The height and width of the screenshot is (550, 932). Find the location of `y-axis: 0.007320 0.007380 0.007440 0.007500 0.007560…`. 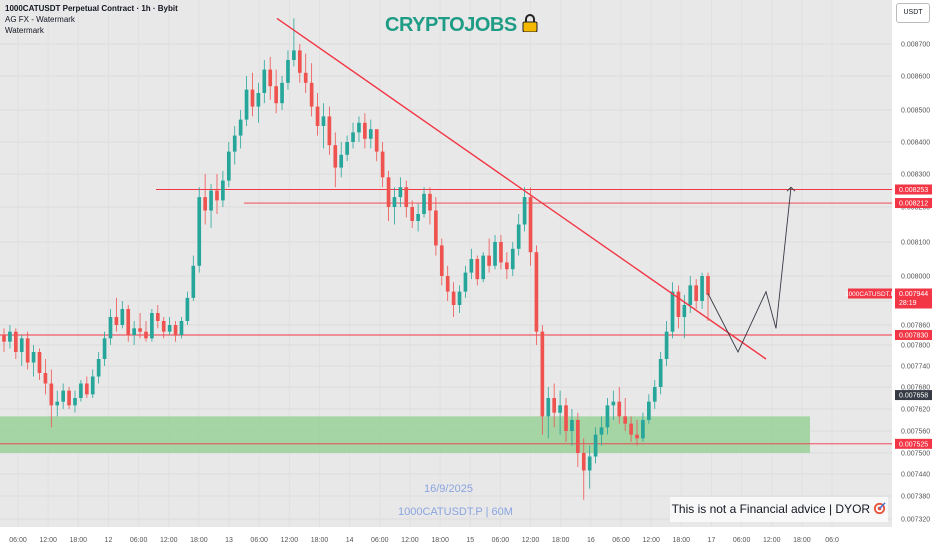

y-axis: 0.007320 0.007380 0.007440 0.007500 0.007560… is located at coordinates (912, 275).